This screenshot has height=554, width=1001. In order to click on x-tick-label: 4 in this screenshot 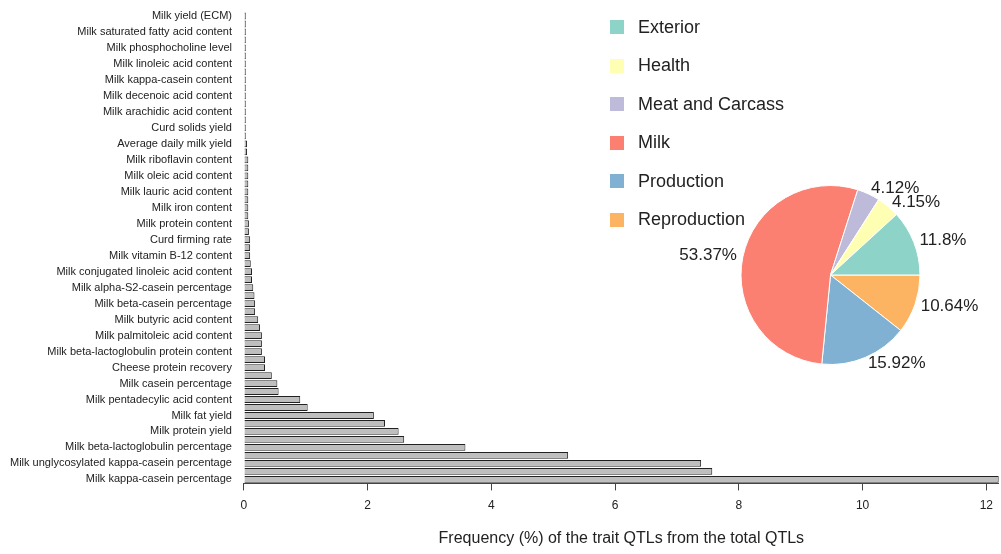, I will do `click(492, 504)`.